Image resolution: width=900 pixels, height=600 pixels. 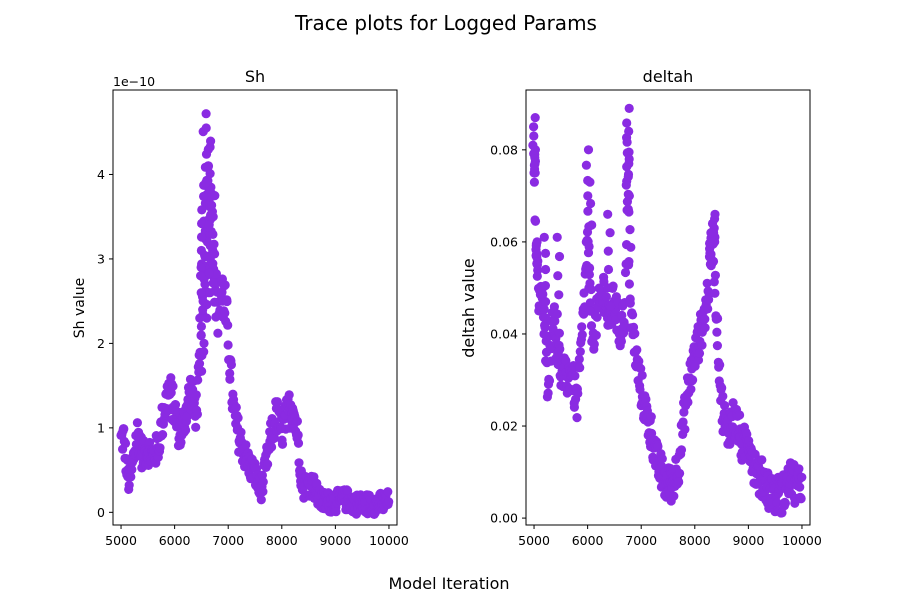 What do you see at coordinates (134, 81) in the screenshot?
I see `left-offset-text: 1e−10` at bounding box center [134, 81].